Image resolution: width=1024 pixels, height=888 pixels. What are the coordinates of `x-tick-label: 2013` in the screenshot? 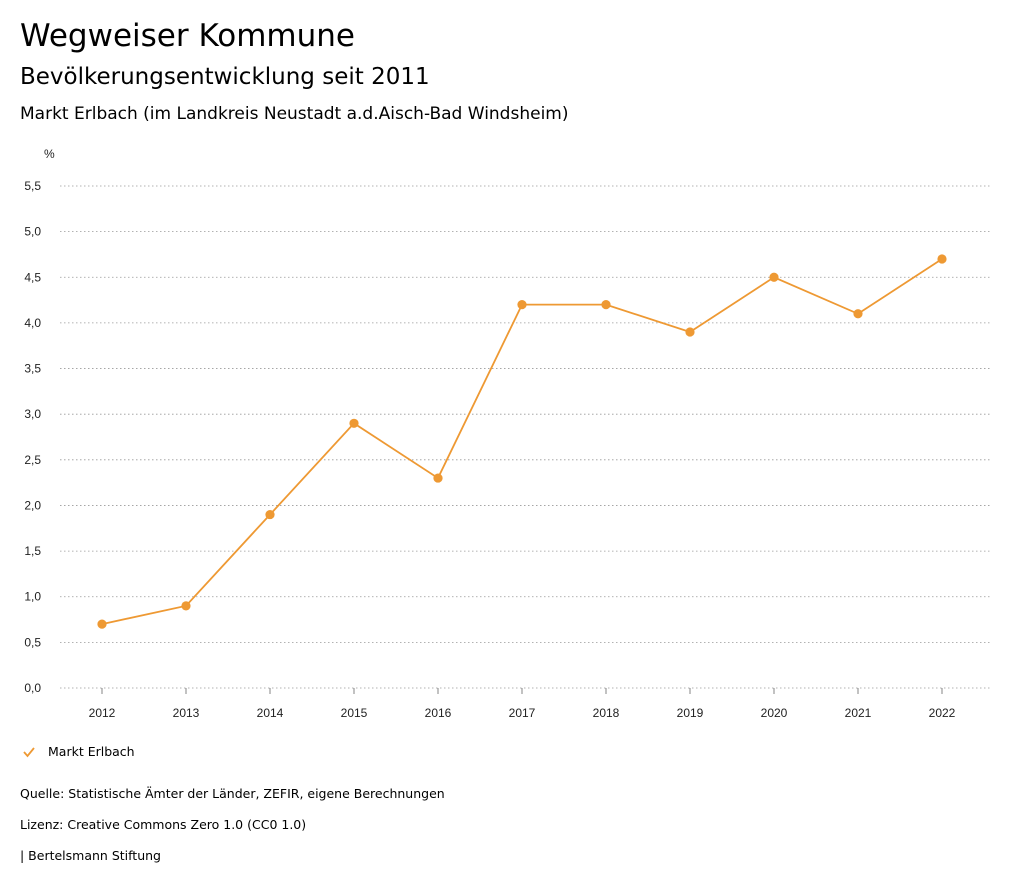 It's located at (186, 713).